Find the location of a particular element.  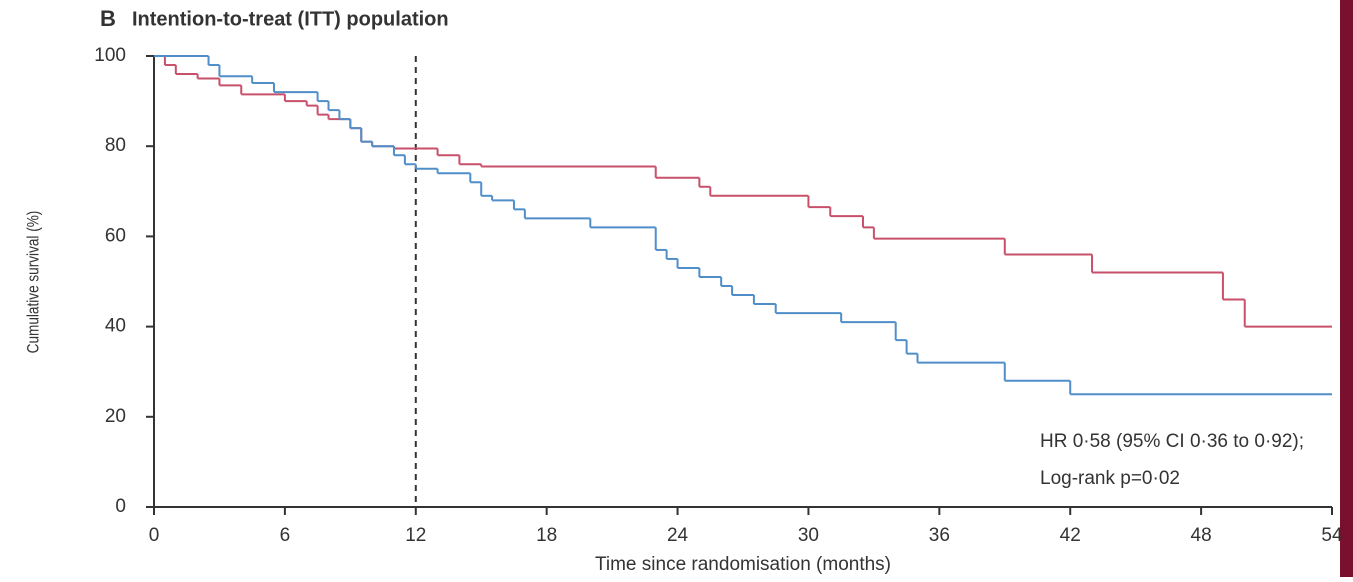

x-tick-label: 0 is located at coordinates (154, 535).